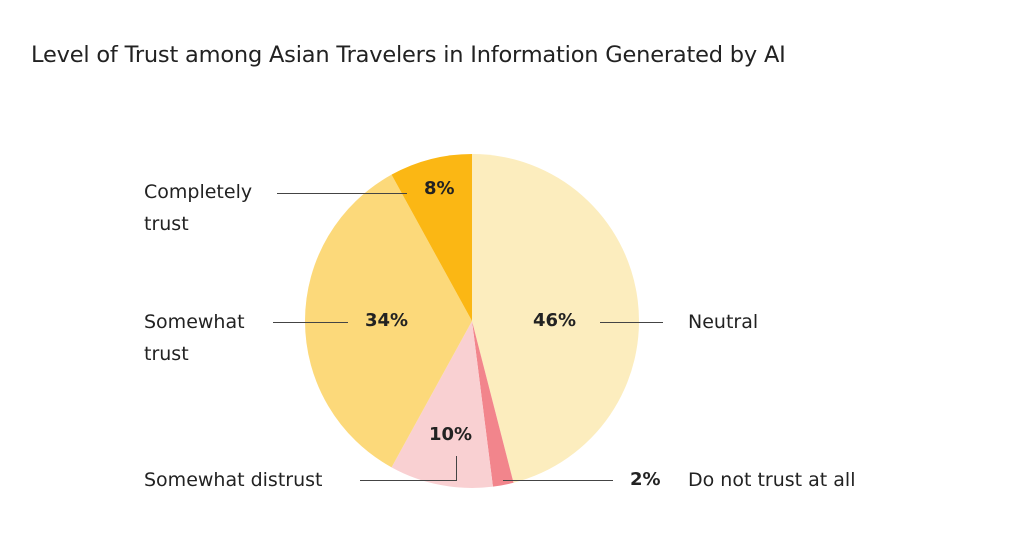 Image resolution: width=1015 pixels, height=537 pixels. I want to click on pie-slice-do-not-trust-at-all, so click(493, 404).